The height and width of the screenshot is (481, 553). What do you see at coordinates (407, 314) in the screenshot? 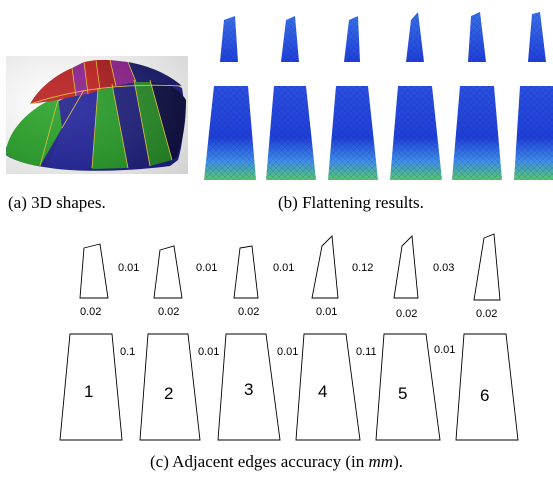
I see `middle-value-5: 0.02` at bounding box center [407, 314].